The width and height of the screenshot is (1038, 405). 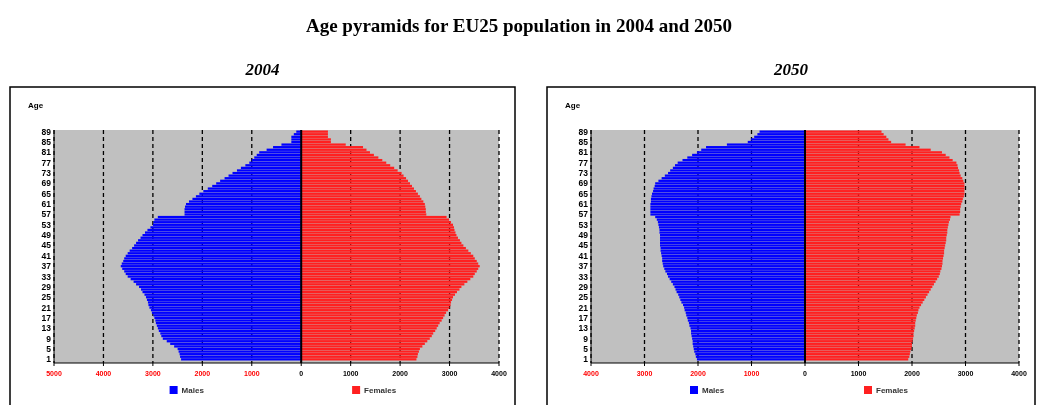 What do you see at coordinates (519, 25) in the screenshot?
I see `chart-title: Age pyramids for EU25 population in 2004 and 2050` at bounding box center [519, 25].